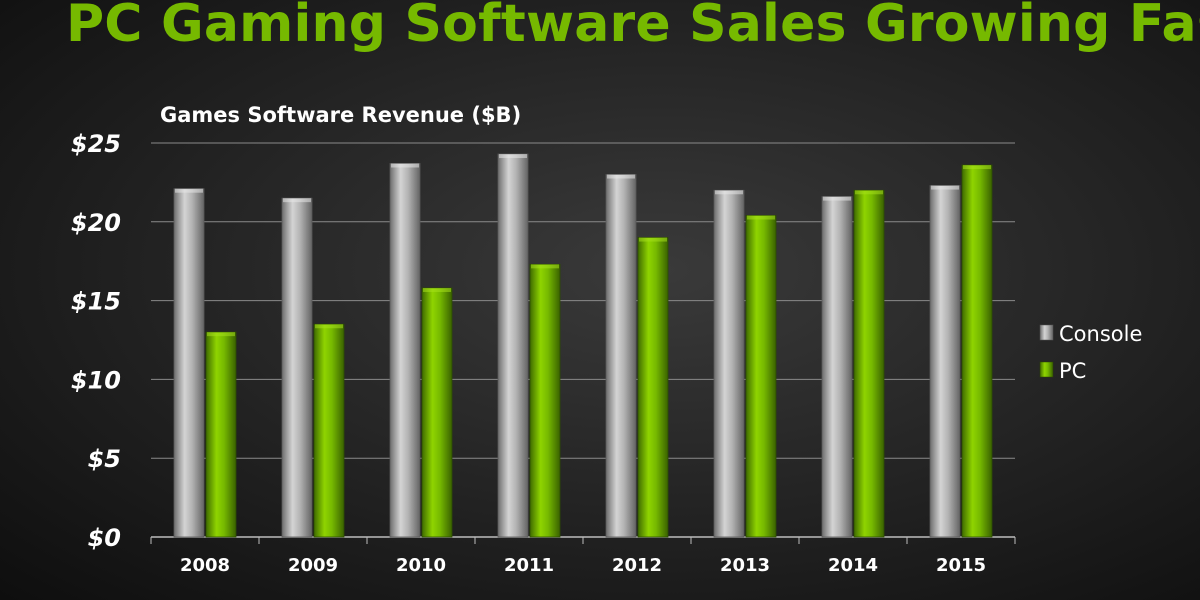 Image resolution: width=1200 pixels, height=600 pixels. Describe the element at coordinates (297, 367) in the screenshot. I see `bar-console-2009` at that location.